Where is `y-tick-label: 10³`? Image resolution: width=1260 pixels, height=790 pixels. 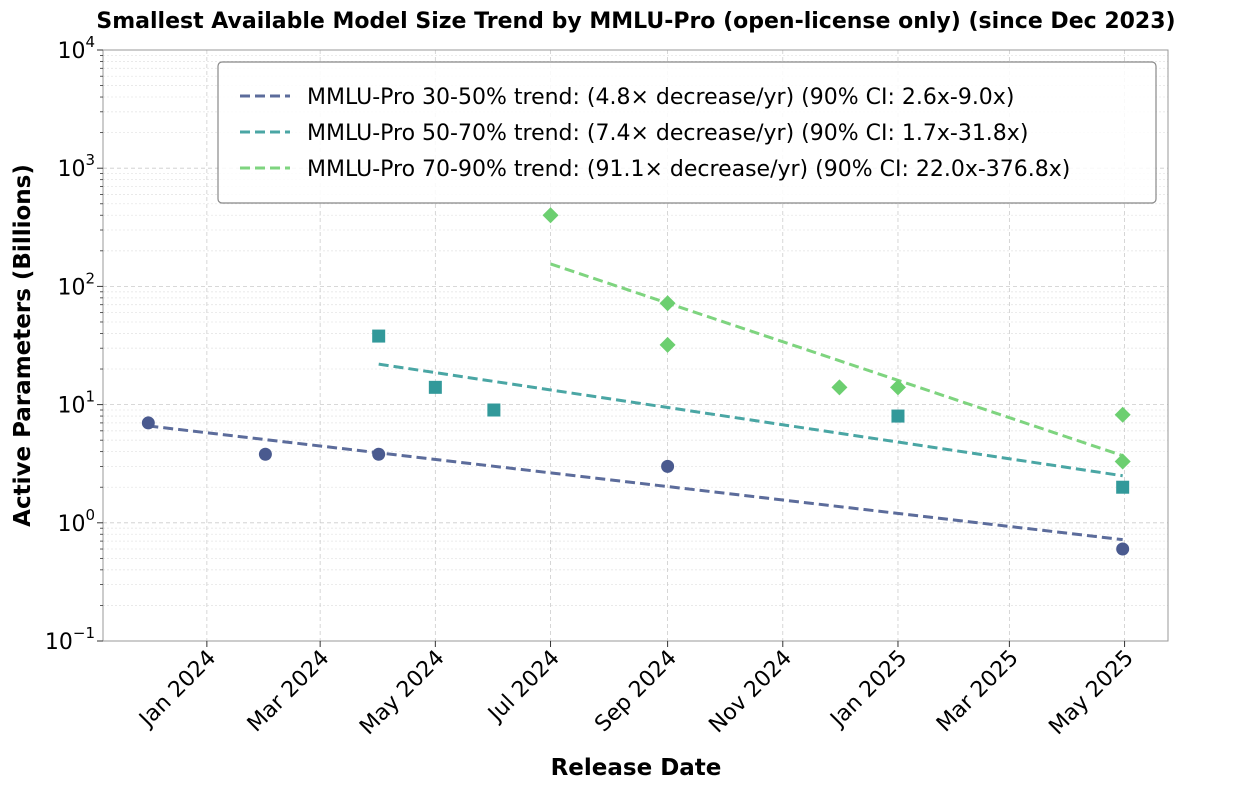
y-tick-label: 10³ is located at coordinates (76, 166).